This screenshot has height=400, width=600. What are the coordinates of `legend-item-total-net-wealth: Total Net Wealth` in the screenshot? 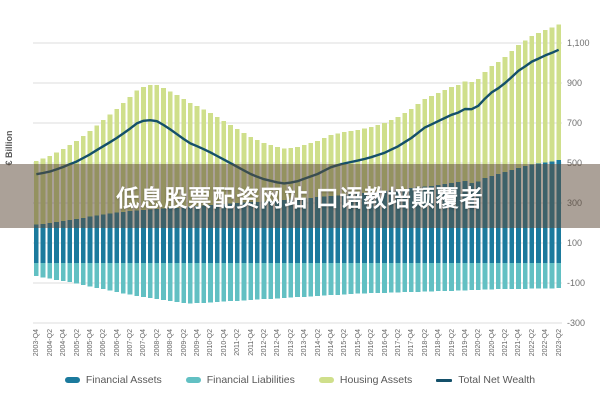 It's located at (485, 380).